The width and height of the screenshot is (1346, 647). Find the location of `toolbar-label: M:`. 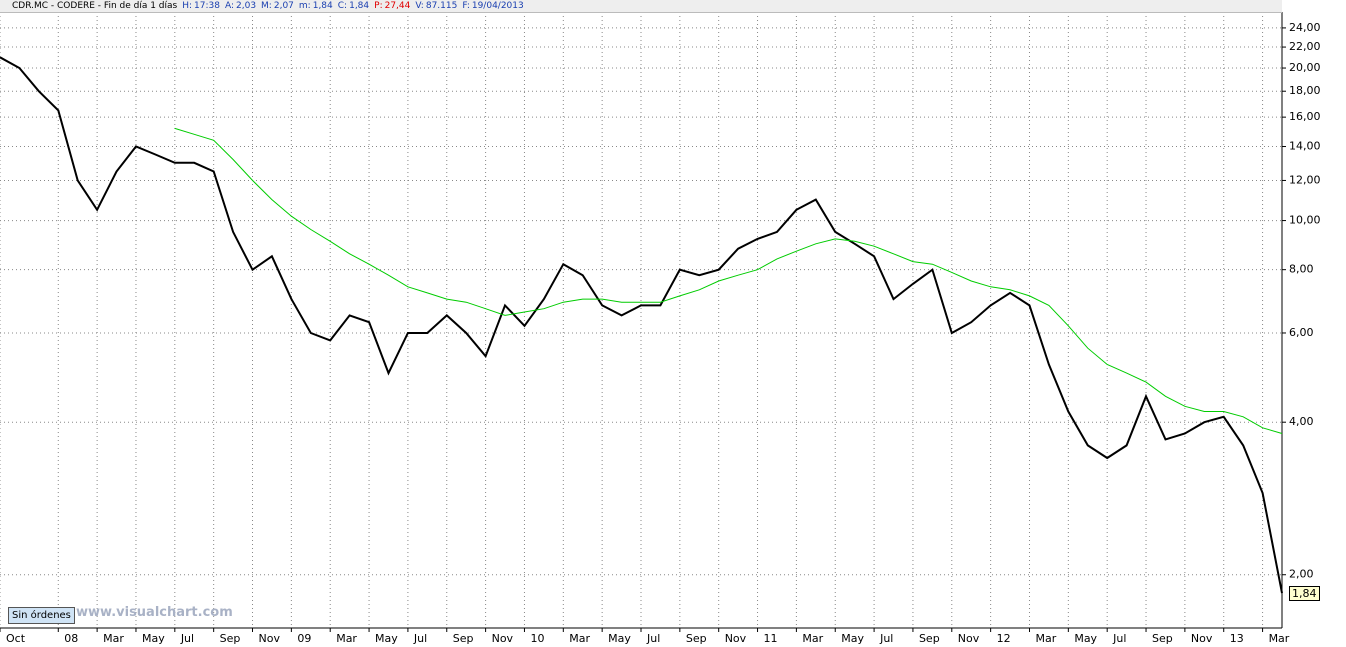

toolbar-label: M: is located at coordinates (266, 6).